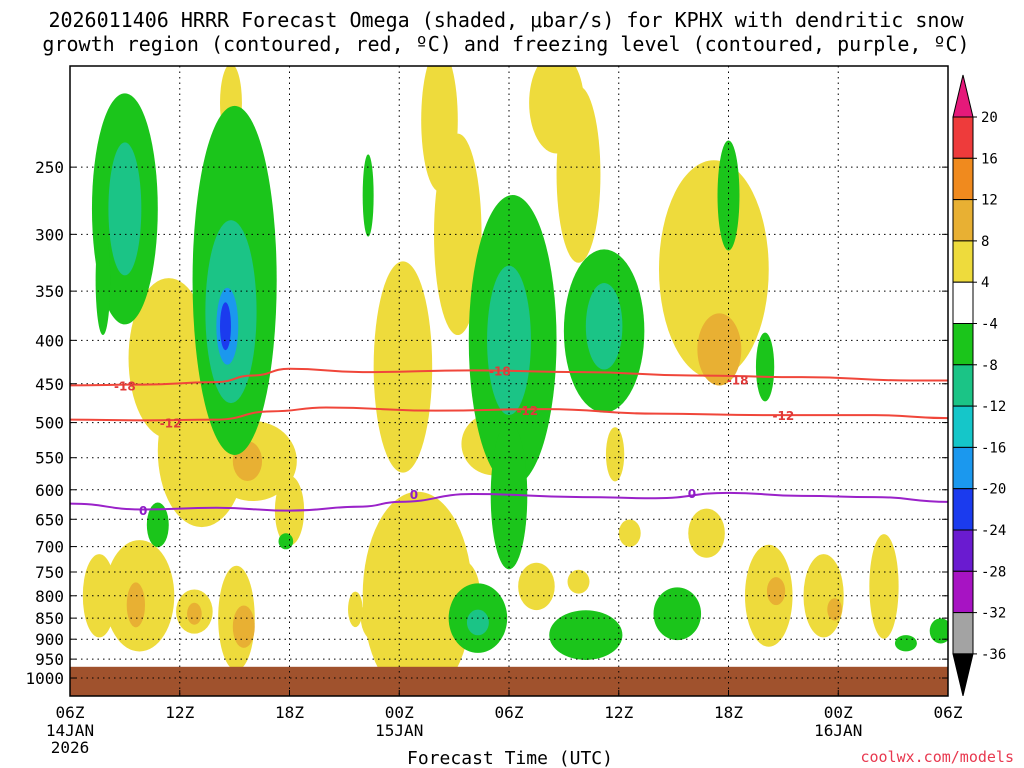 The width and height of the screenshot is (1024, 768). What do you see at coordinates (838, 730) in the screenshot?
I see `x-date-label: 16JAN` at bounding box center [838, 730].